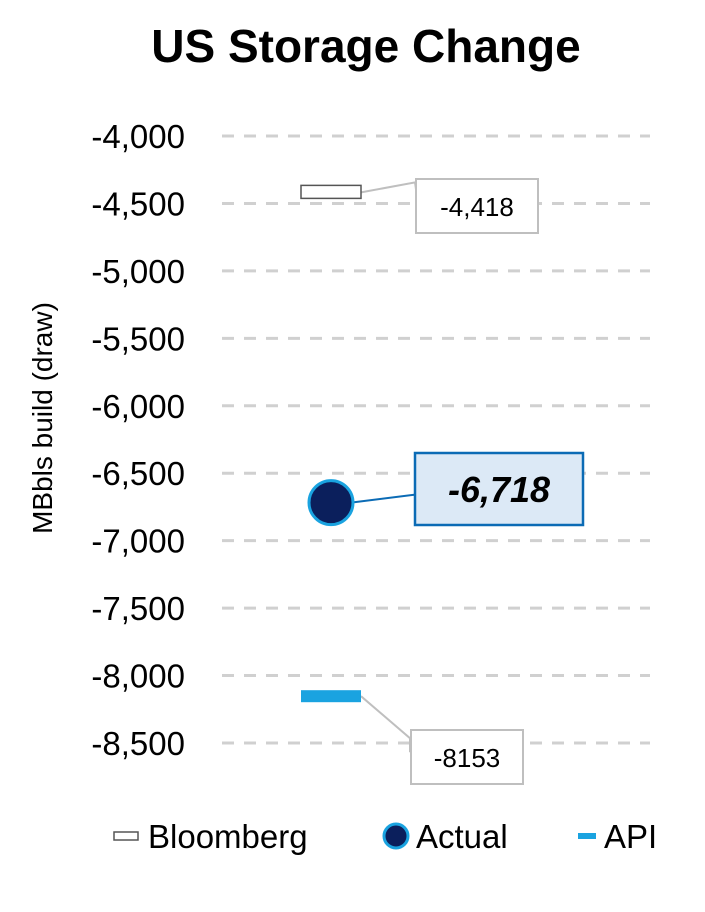  What do you see at coordinates (383, 503) in the screenshot?
I see `actual-callout-connector` at bounding box center [383, 503].